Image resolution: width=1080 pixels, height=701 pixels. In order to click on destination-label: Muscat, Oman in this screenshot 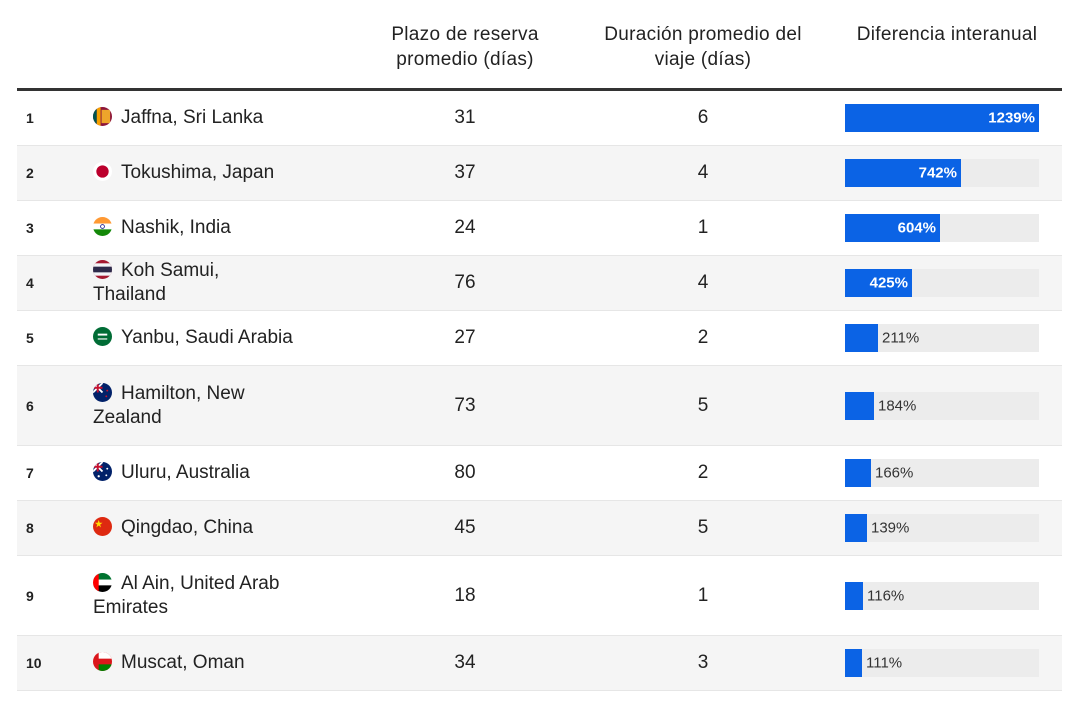, I will do `click(183, 662)`.